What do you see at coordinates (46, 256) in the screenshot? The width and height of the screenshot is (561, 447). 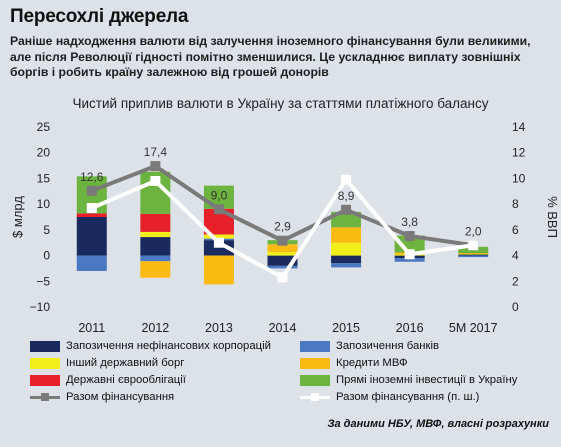 I see `y-tick-label: 0` at bounding box center [46, 256].